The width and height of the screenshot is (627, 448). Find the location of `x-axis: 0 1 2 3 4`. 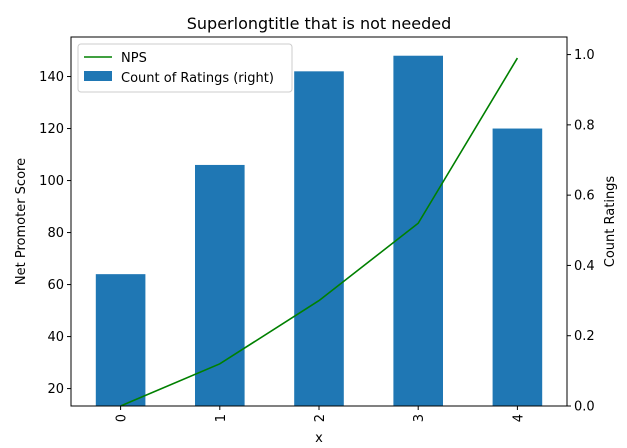

x-axis: 0 1 2 3 4 is located at coordinates (320, 414).